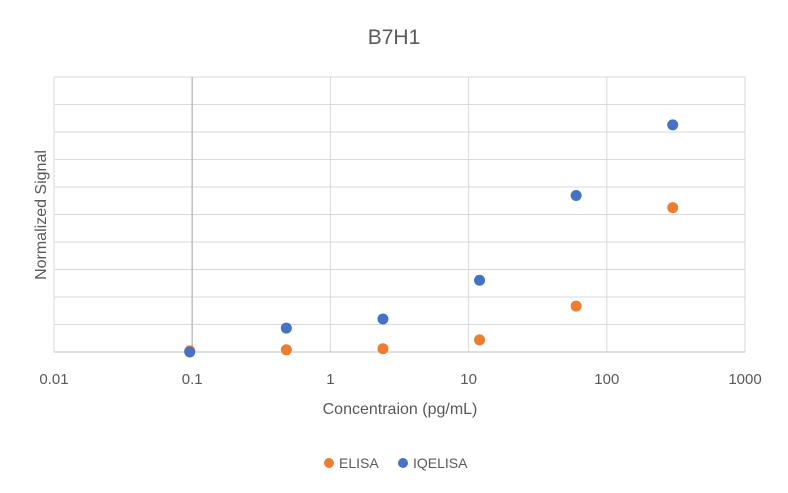 This screenshot has width=788, height=493. What do you see at coordinates (468, 379) in the screenshot?
I see `x-tick-label: 10` at bounding box center [468, 379].